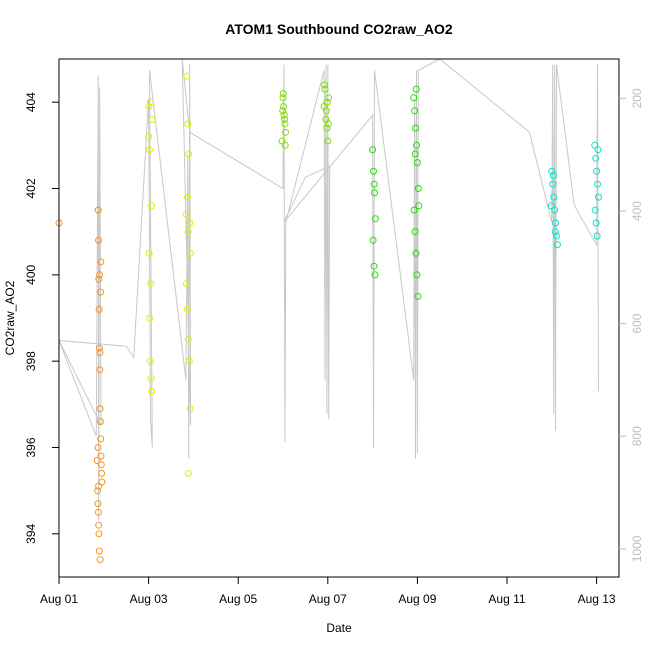 Image resolution: width=650 pixels, height=650 pixels. I want to click on y2-tick-label: 600, so click(637, 323).